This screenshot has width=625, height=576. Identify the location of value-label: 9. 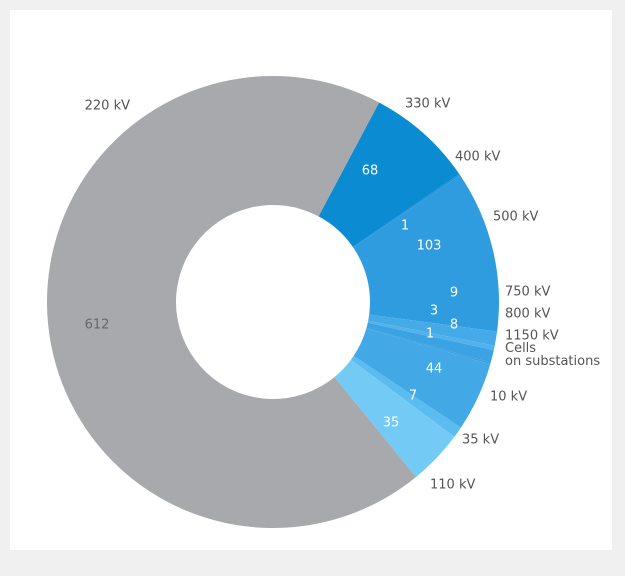
(454, 293).